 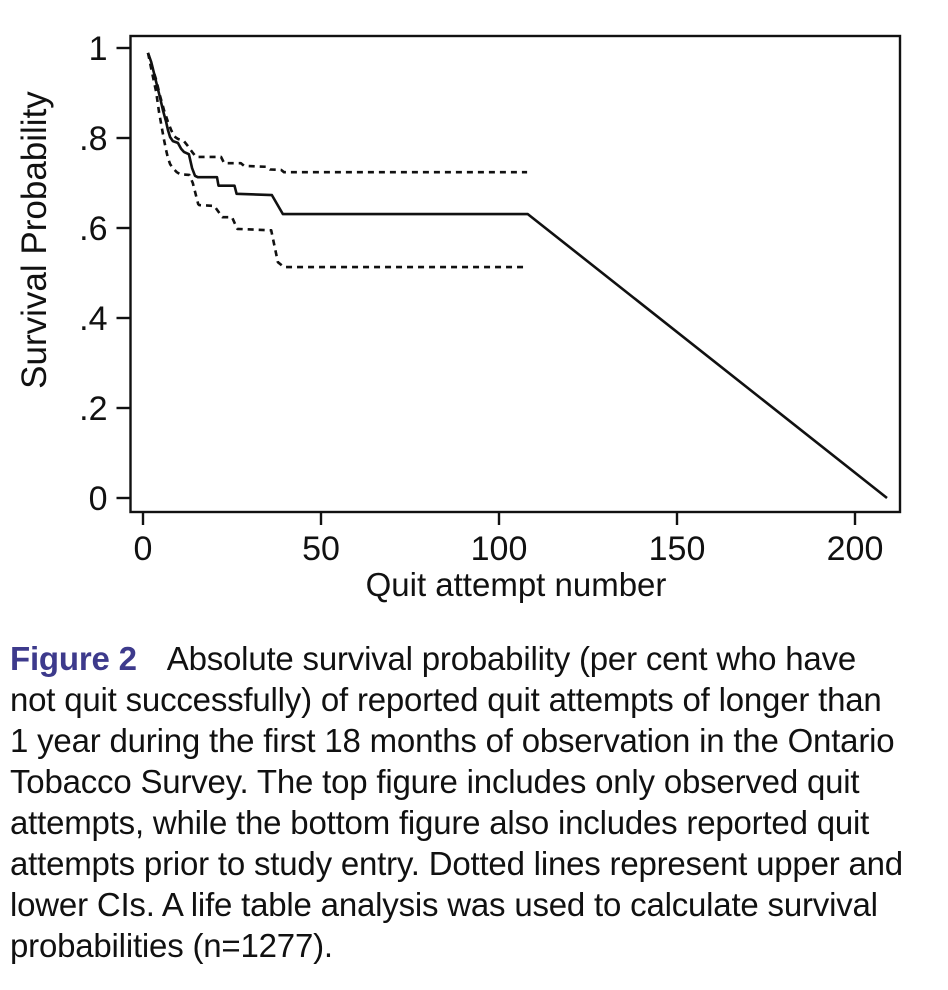 What do you see at coordinates (93, 229) in the screenshot?
I see `y-tick-label: .6` at bounding box center [93, 229].